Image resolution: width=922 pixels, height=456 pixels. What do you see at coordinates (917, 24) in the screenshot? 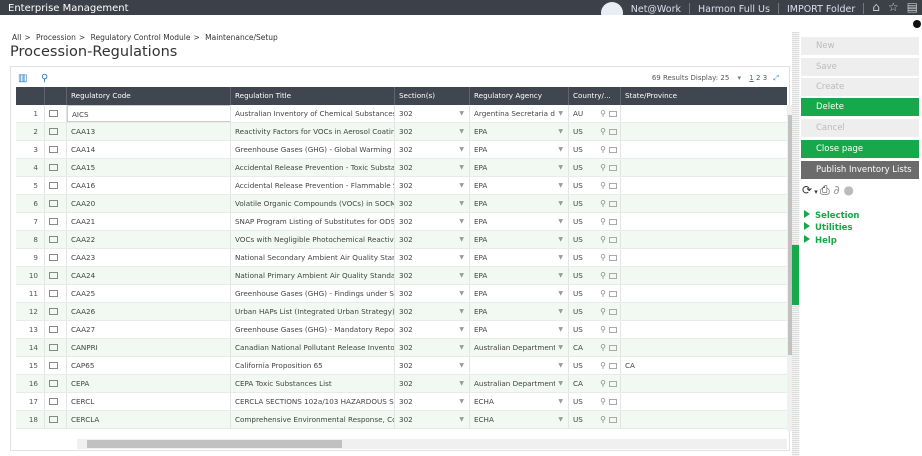
I see `help-icon` at bounding box center [917, 24].